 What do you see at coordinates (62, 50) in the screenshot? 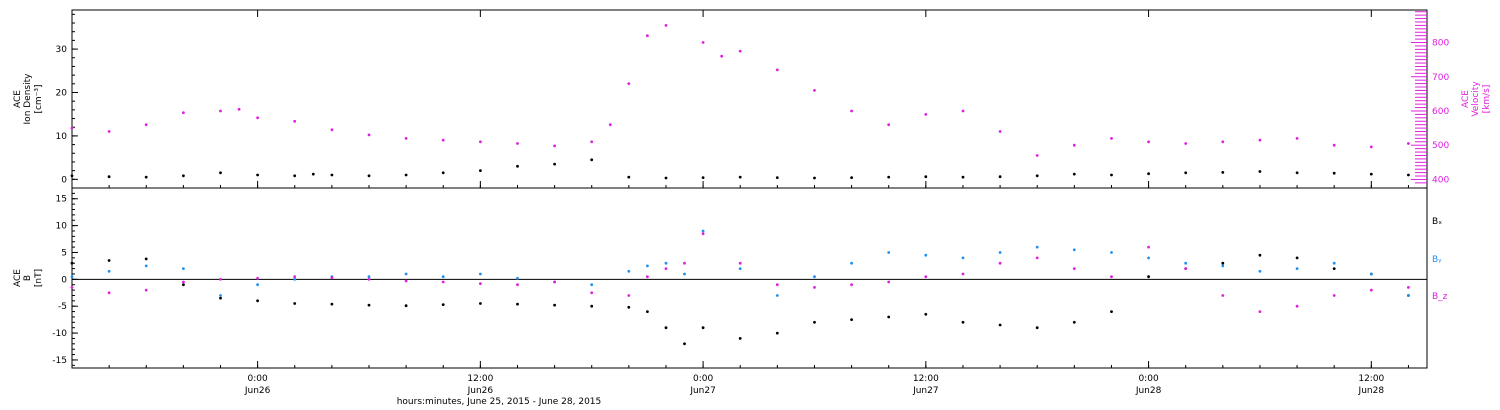
I see `top-left-tick-label: 30` at bounding box center [62, 50].